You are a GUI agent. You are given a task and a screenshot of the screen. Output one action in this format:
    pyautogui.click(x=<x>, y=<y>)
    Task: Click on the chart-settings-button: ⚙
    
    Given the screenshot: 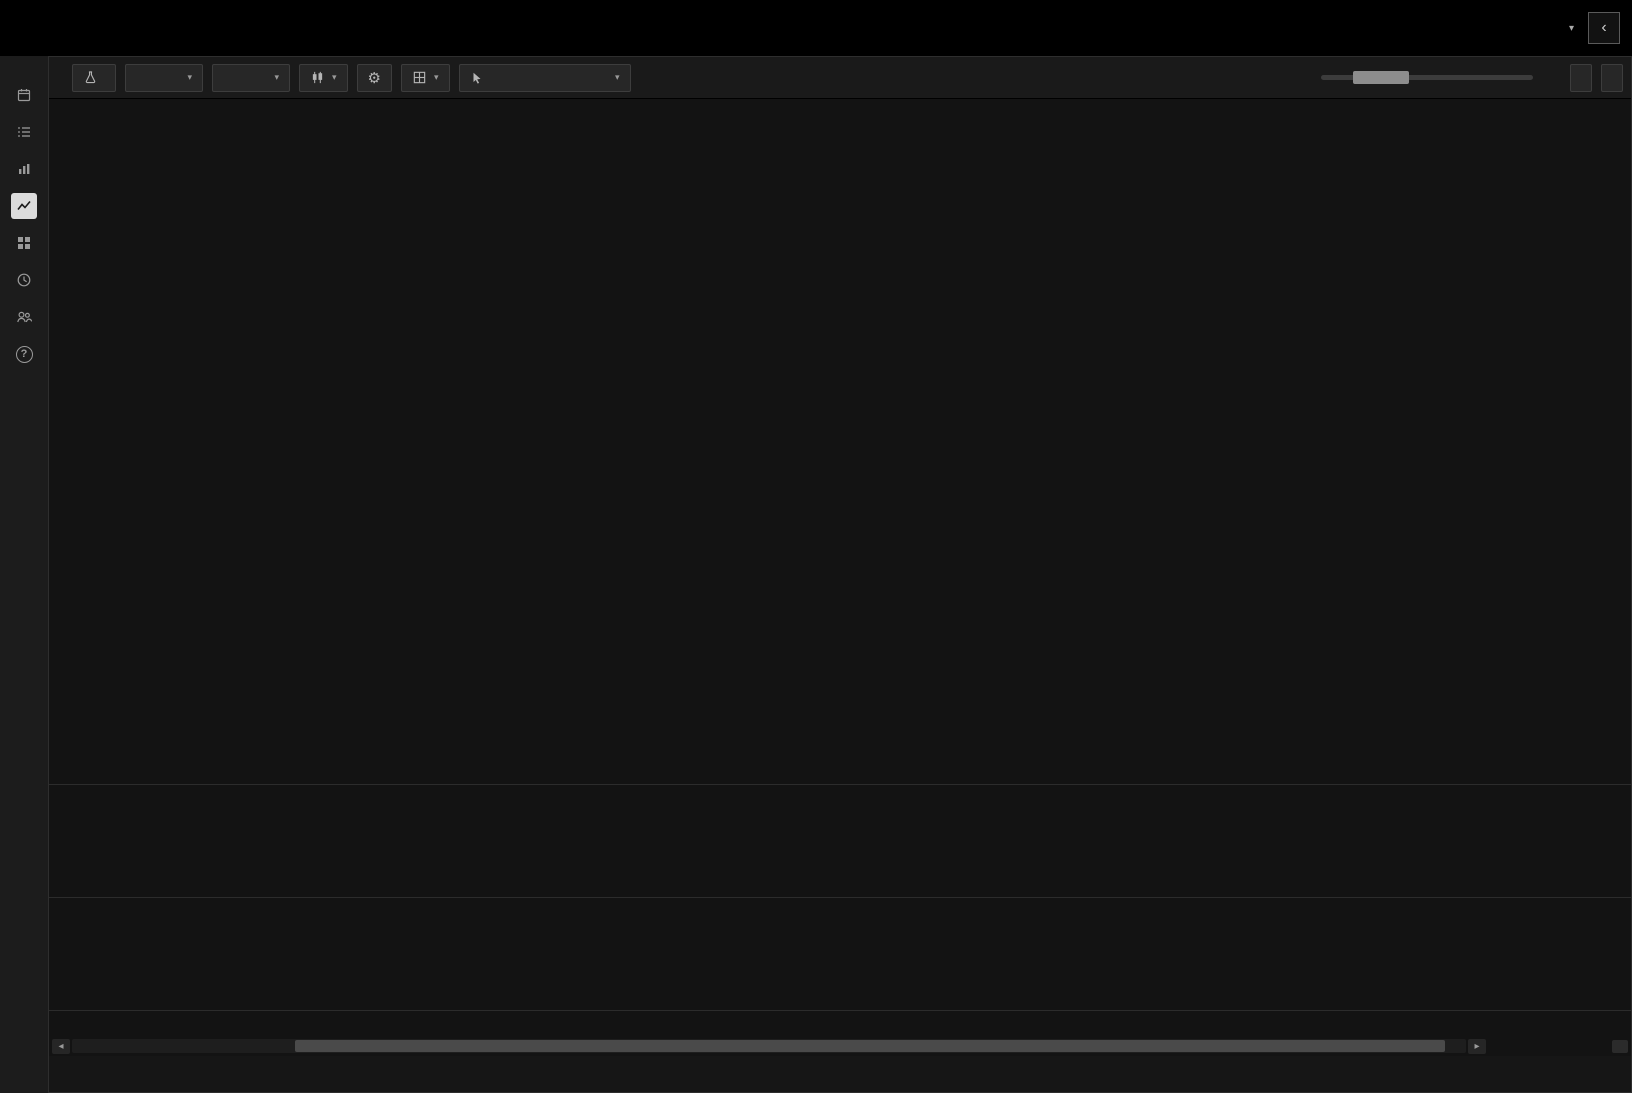 What is the action you would take?
    pyautogui.click(x=374, y=77)
    